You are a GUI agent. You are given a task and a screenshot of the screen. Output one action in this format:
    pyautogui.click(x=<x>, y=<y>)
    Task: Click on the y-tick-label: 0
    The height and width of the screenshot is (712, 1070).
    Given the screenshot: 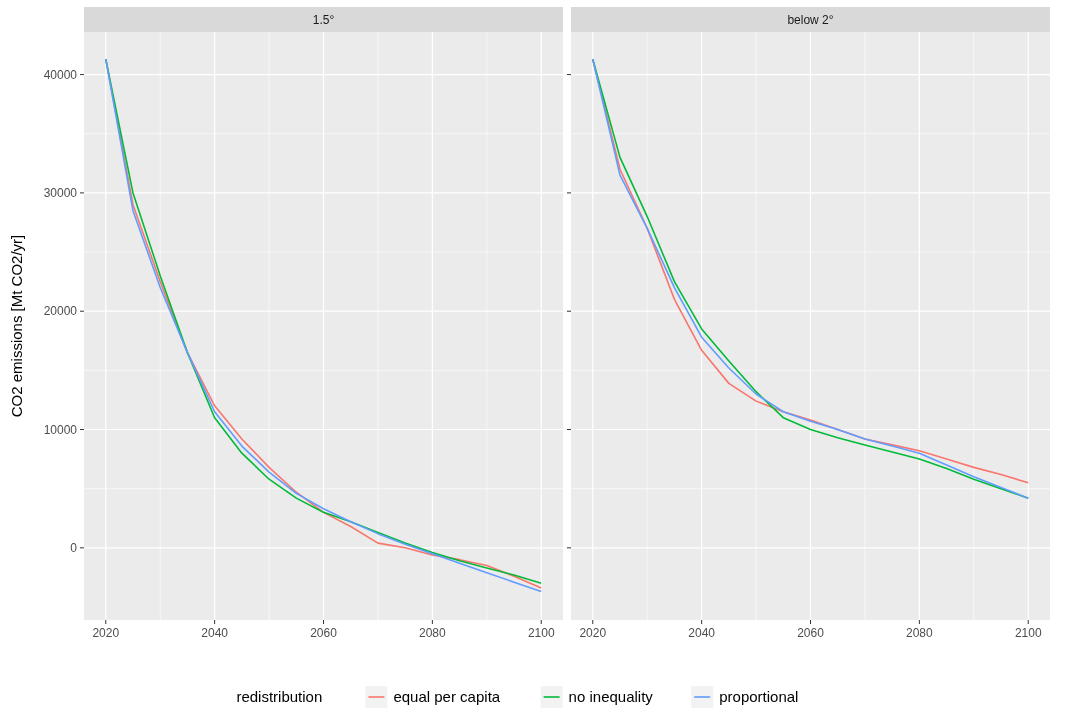 What is the action you would take?
    pyautogui.click(x=74, y=547)
    